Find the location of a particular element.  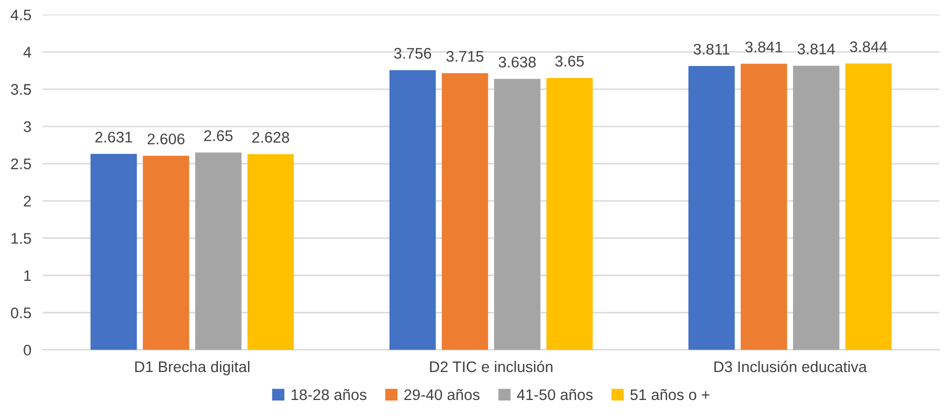

data-label: 3.638 is located at coordinates (517, 62).